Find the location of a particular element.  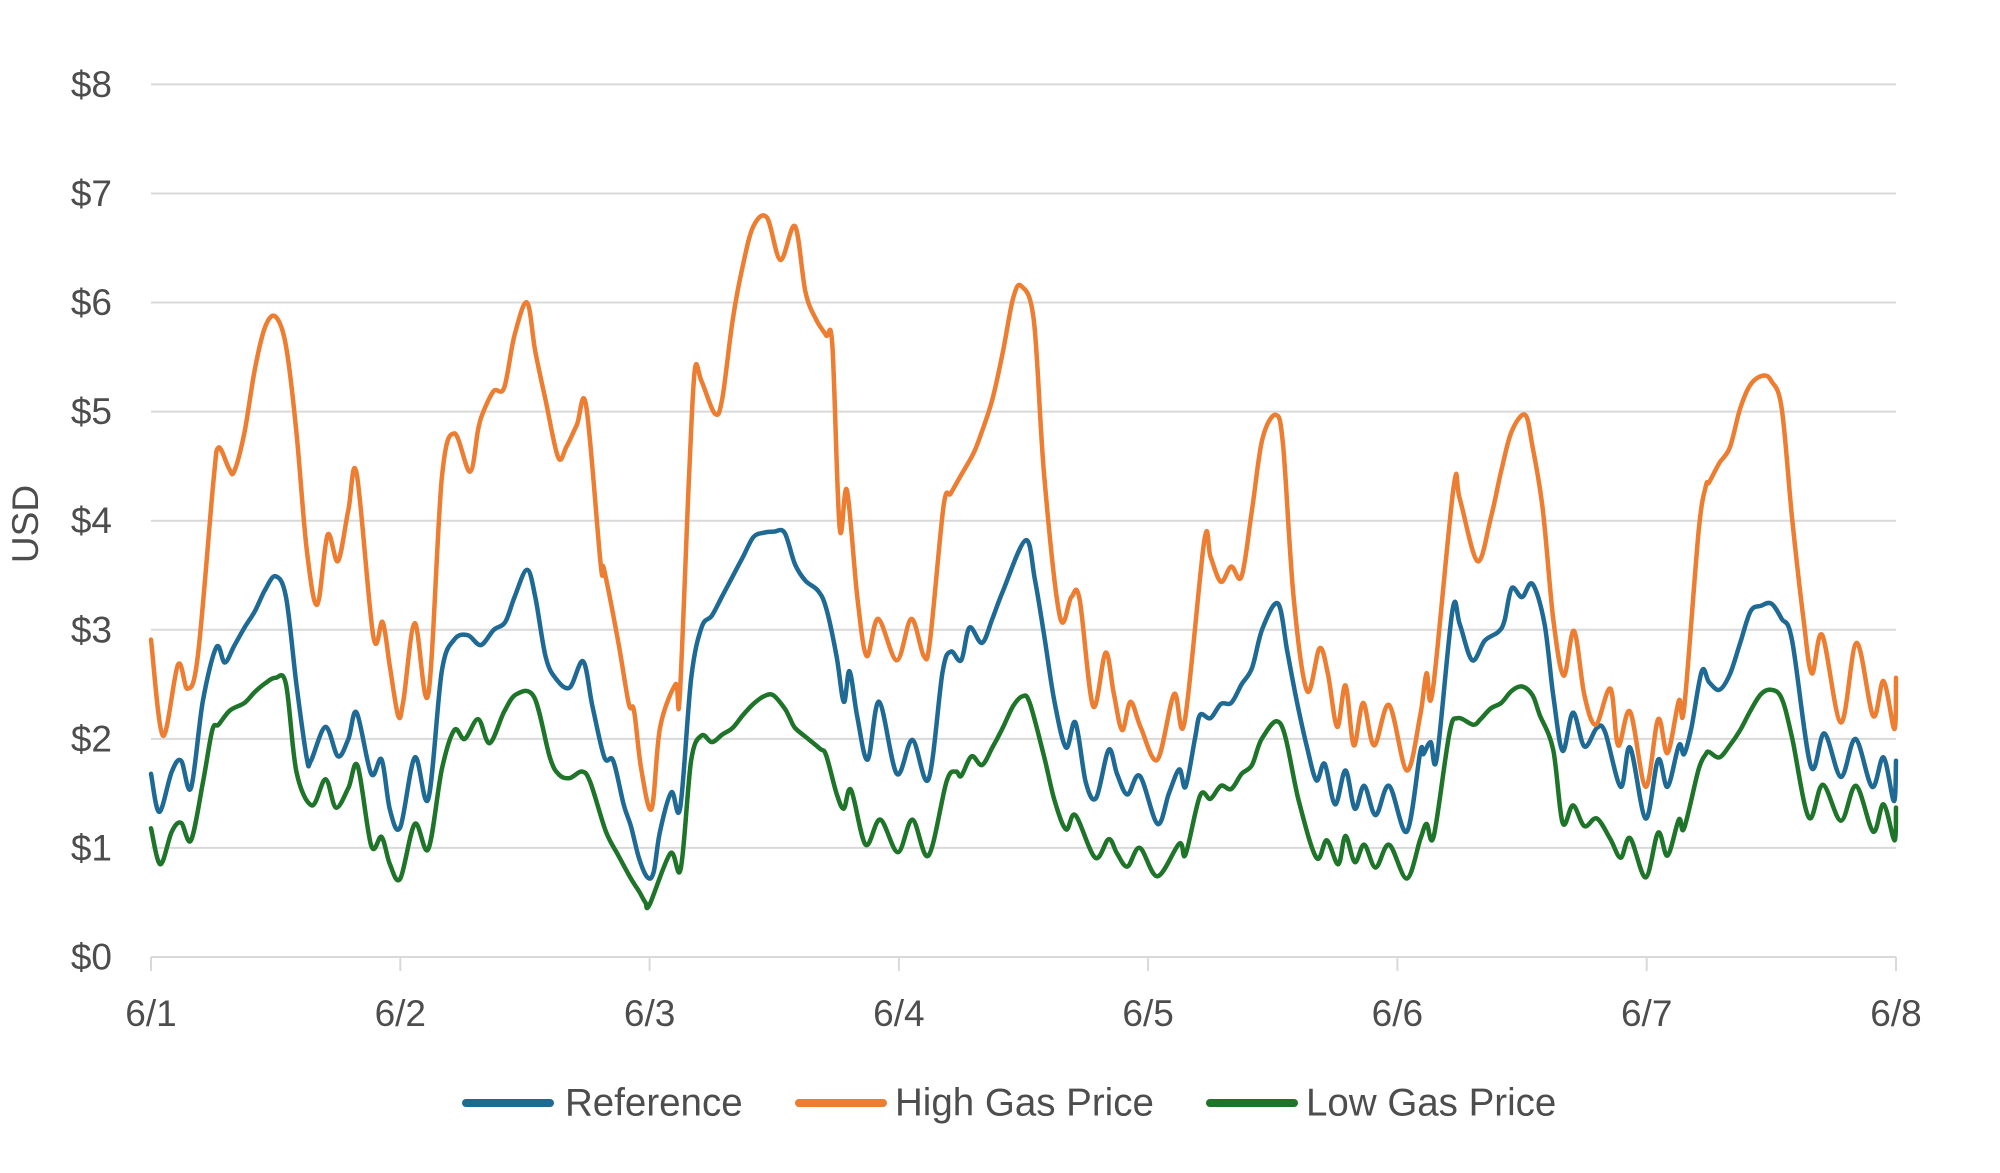

svg-text: $4 is located at coordinates (91, 520).